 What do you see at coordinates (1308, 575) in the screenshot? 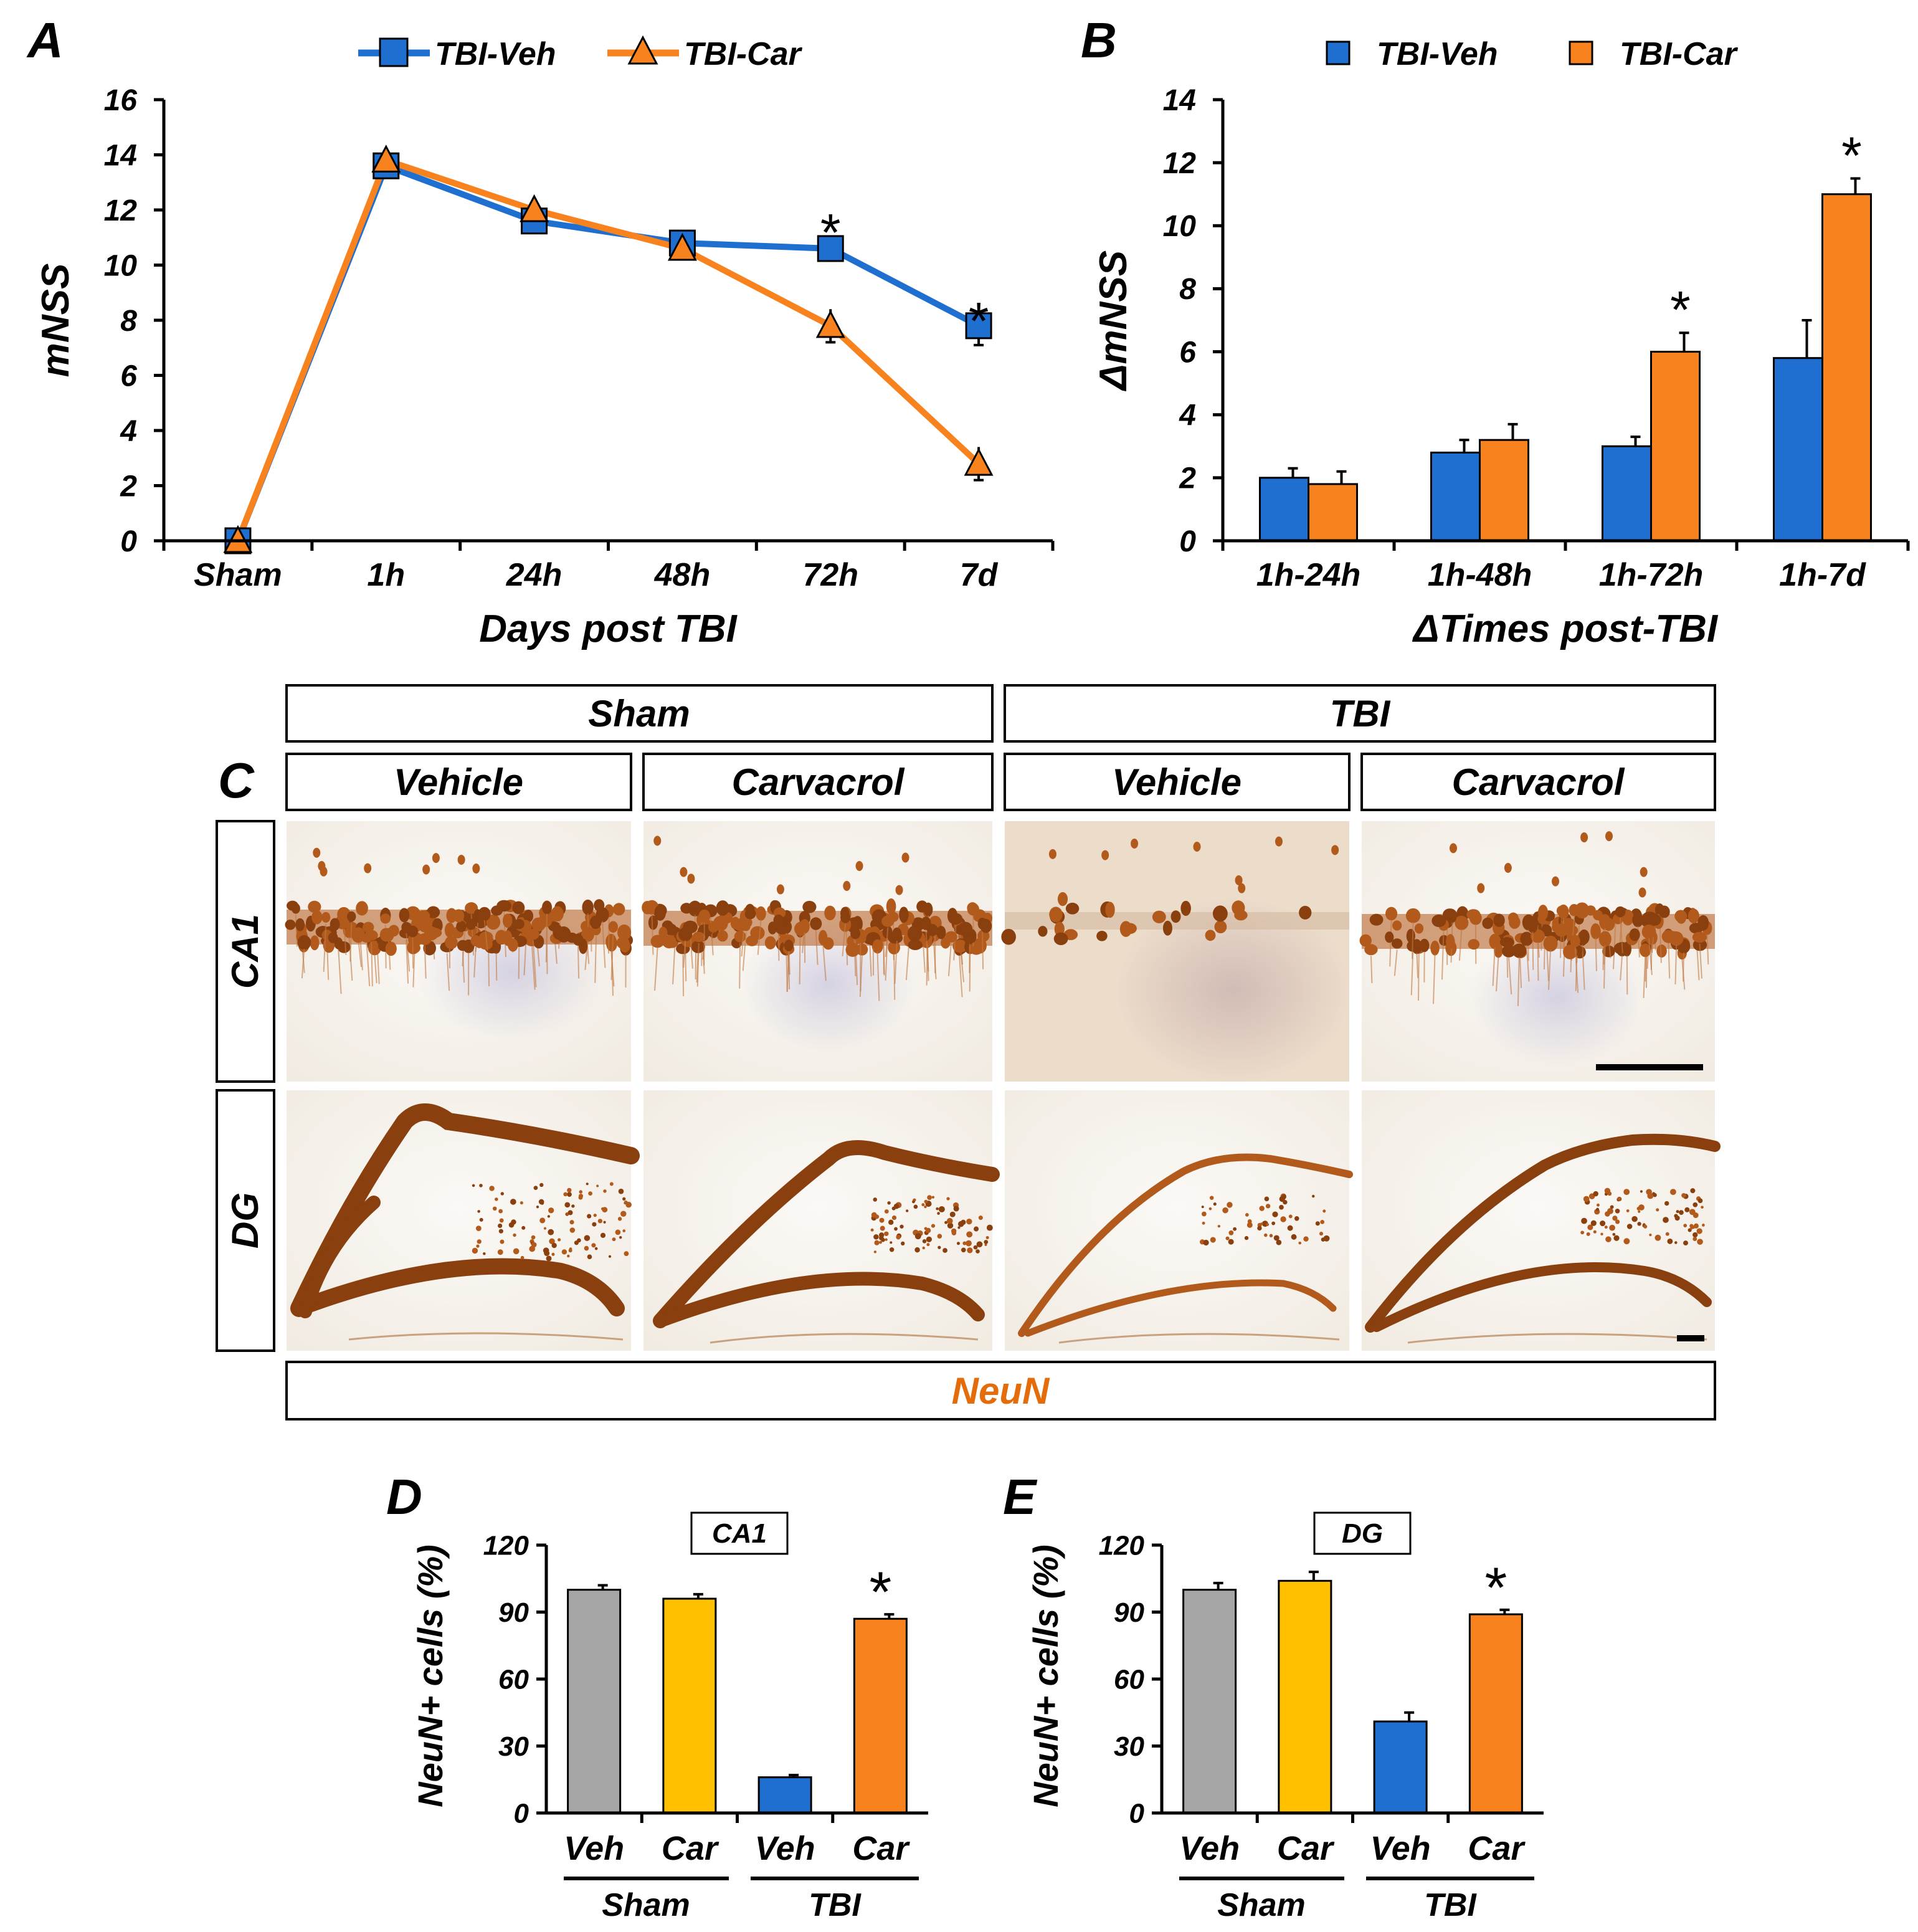
I see `x-tick-label: 1h-24h` at bounding box center [1308, 575].